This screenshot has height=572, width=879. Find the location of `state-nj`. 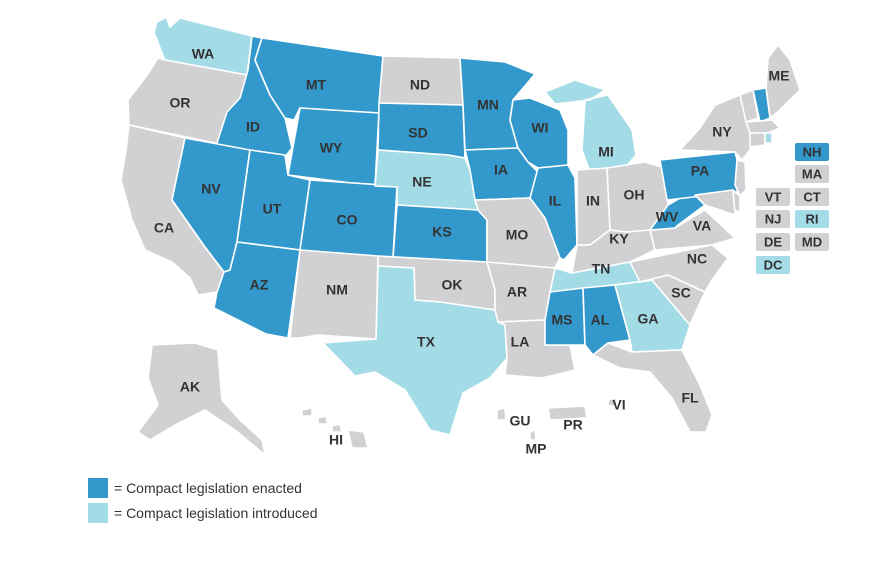

state-nj is located at coordinates (740, 178).